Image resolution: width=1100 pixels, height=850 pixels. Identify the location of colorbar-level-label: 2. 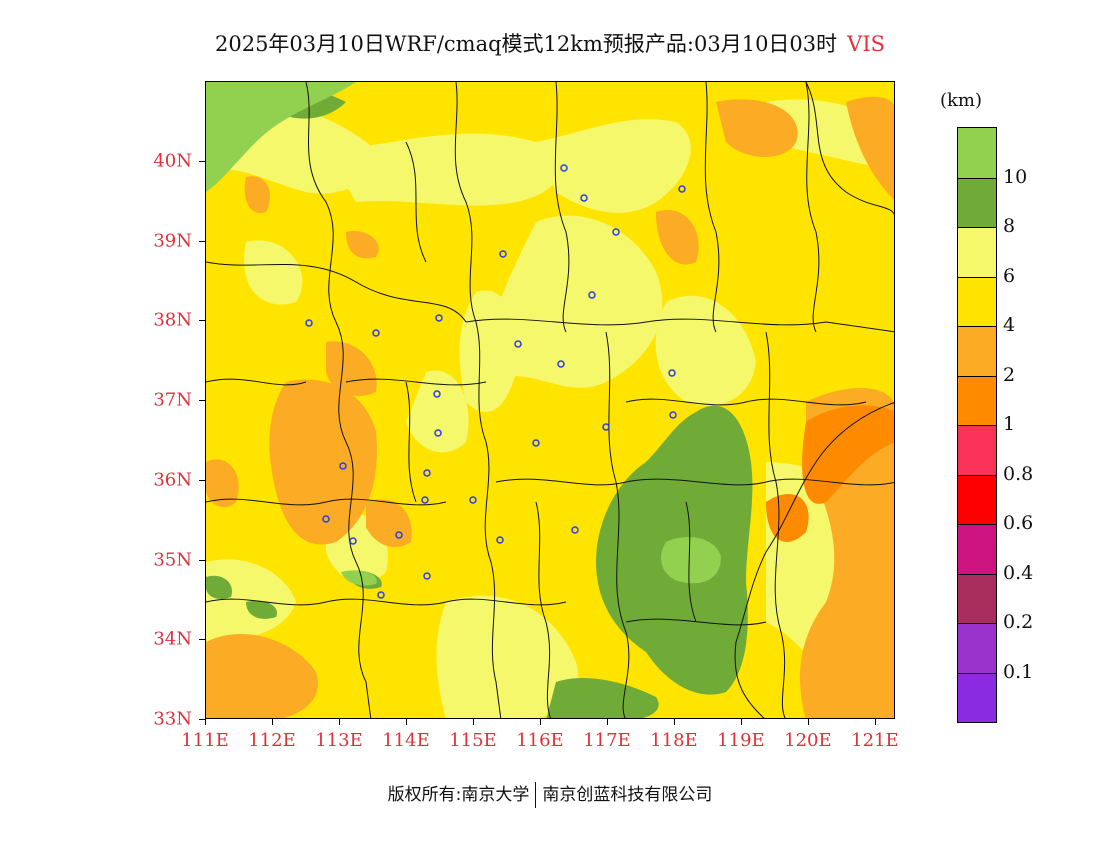
(1009, 374).